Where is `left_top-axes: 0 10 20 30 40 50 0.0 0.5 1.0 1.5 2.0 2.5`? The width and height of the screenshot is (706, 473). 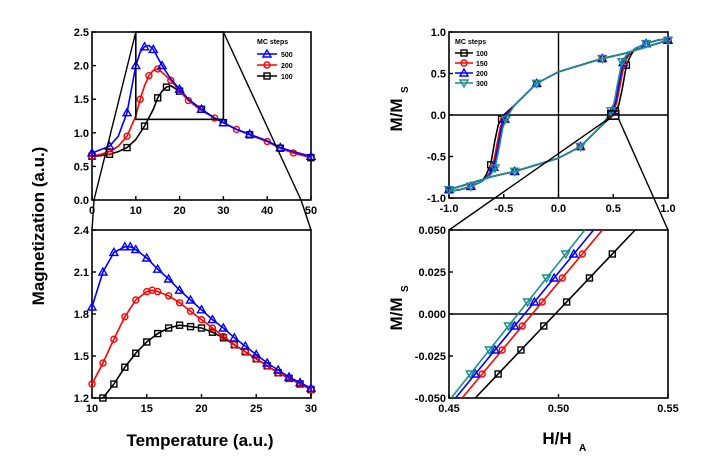 left_top-axes: 0 10 20 30 40 50 0.0 0.5 1.0 1.5 2.0 2.5 is located at coordinates (195, 122).